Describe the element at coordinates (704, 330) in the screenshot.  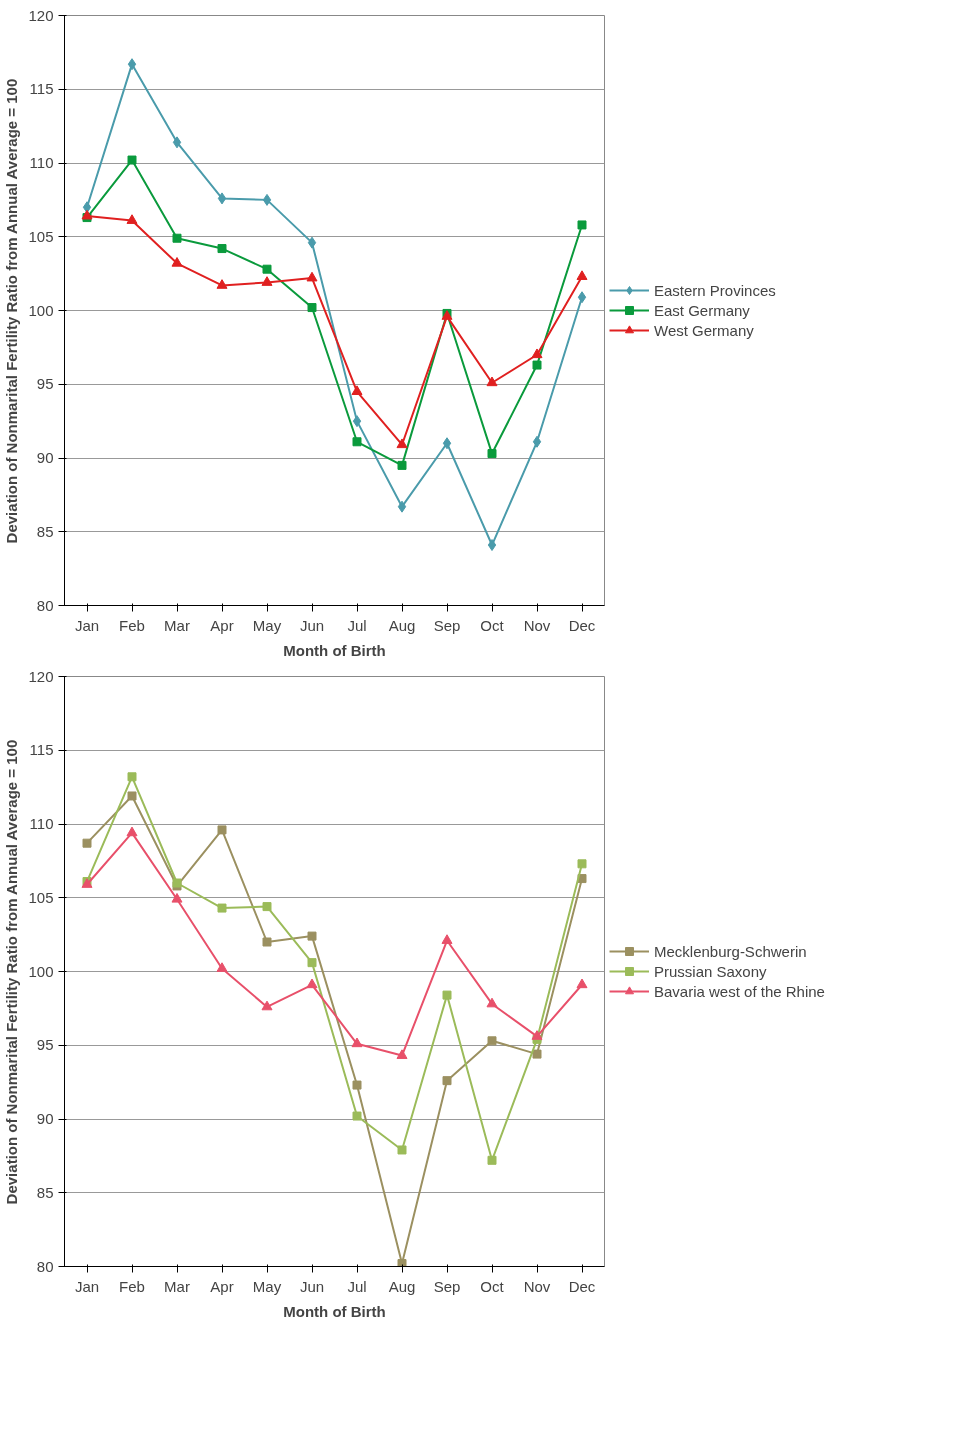
I see `legend-label: West Germany` at that location.